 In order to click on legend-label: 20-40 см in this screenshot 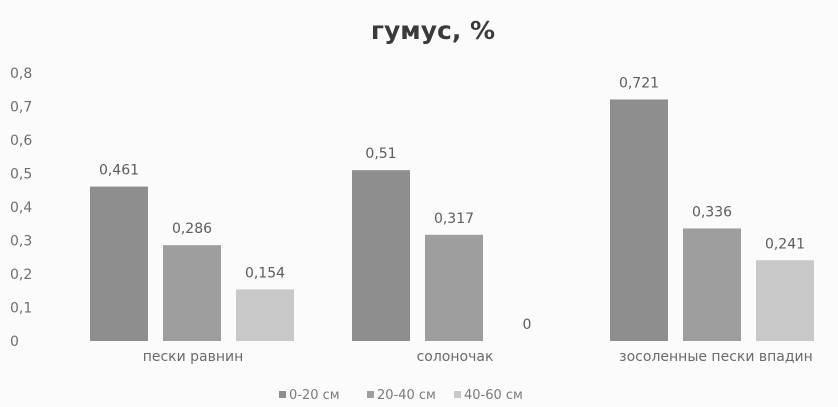, I will do `click(406, 395)`.